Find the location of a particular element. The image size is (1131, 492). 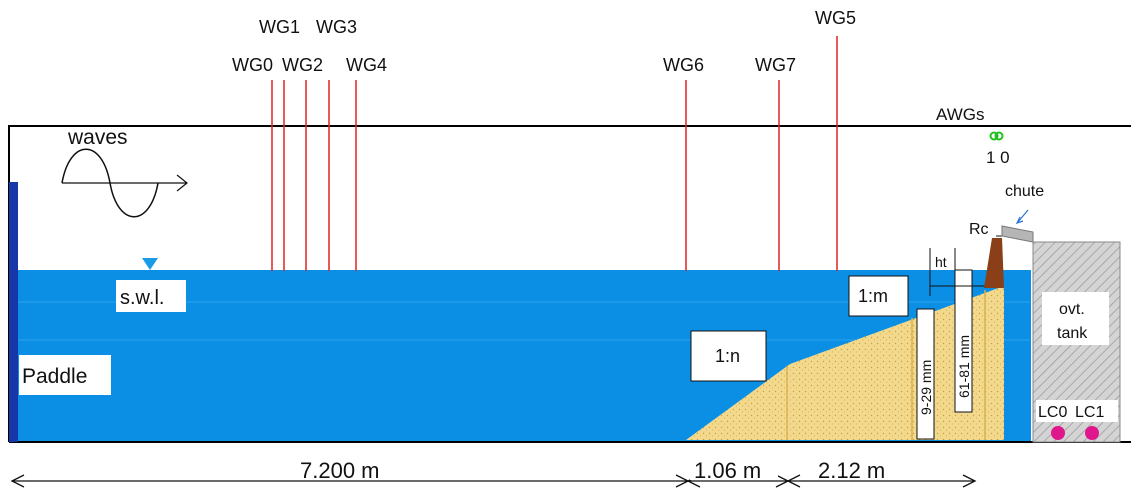

wg6-label: WG6 is located at coordinates (683, 65).